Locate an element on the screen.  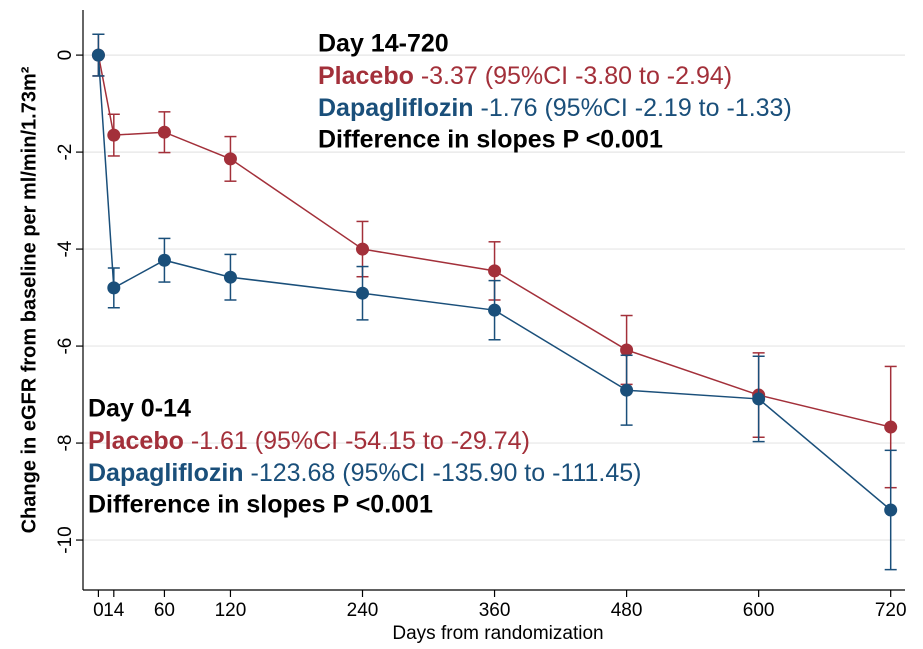
x-tick-label: 600 is located at coordinates (759, 610).